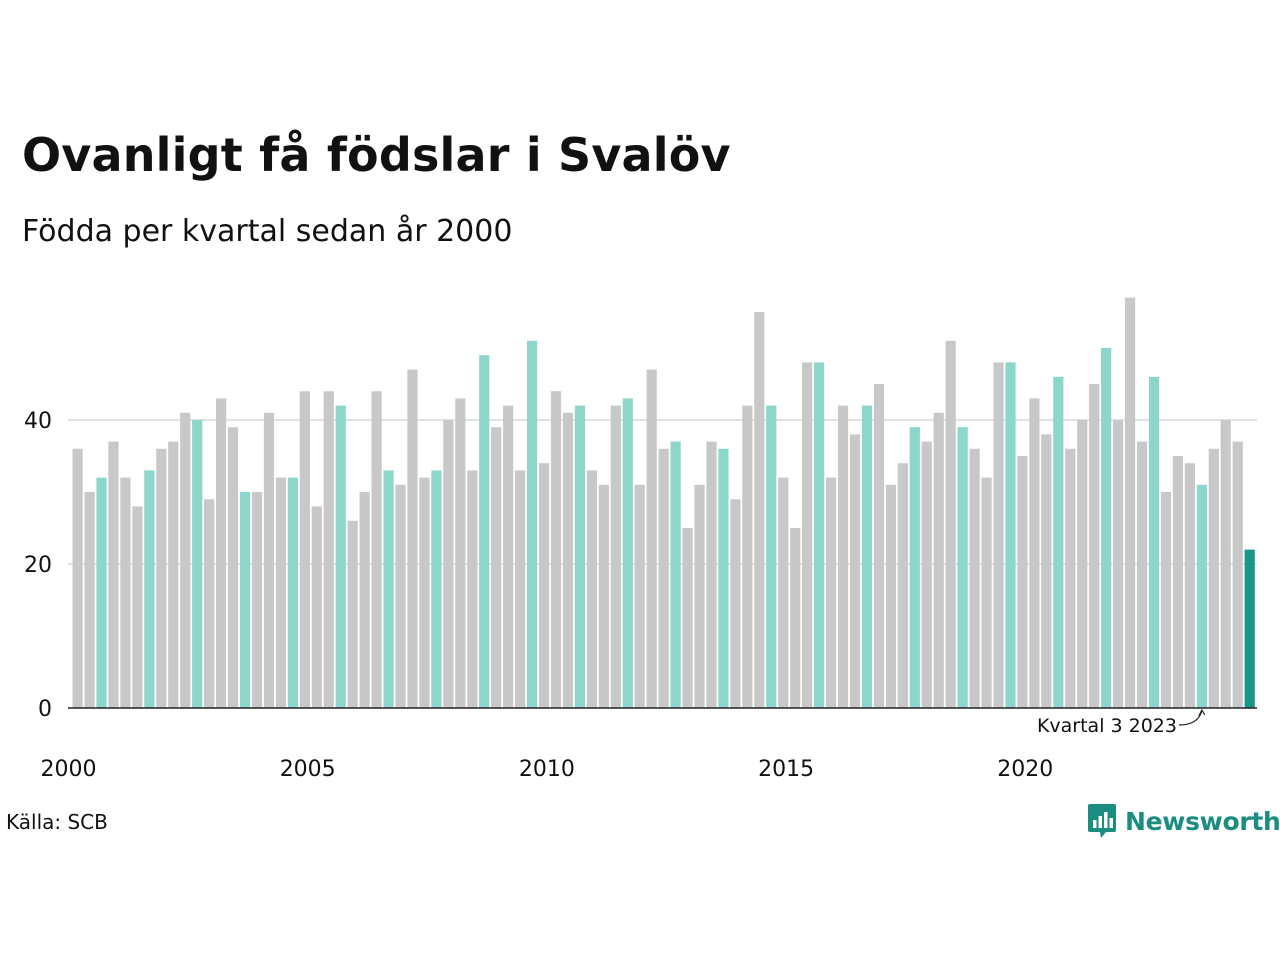 This screenshot has height=960, width=1280. What do you see at coordinates (675, 574) in the screenshot?
I see `bar-2012-q3` at bounding box center [675, 574].